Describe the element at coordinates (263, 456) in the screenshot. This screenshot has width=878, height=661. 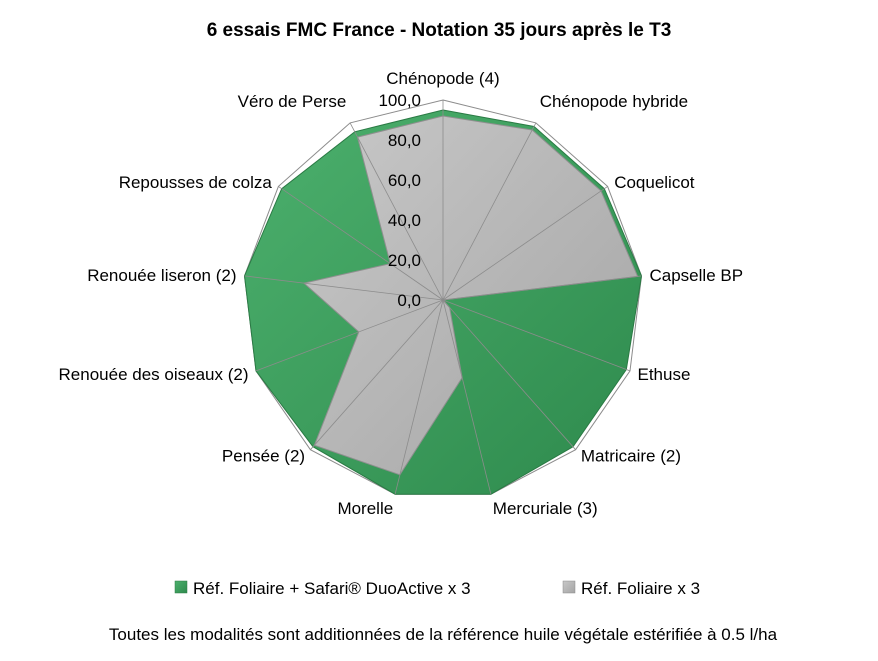
I see `category-label: Pensée (2)` at that location.